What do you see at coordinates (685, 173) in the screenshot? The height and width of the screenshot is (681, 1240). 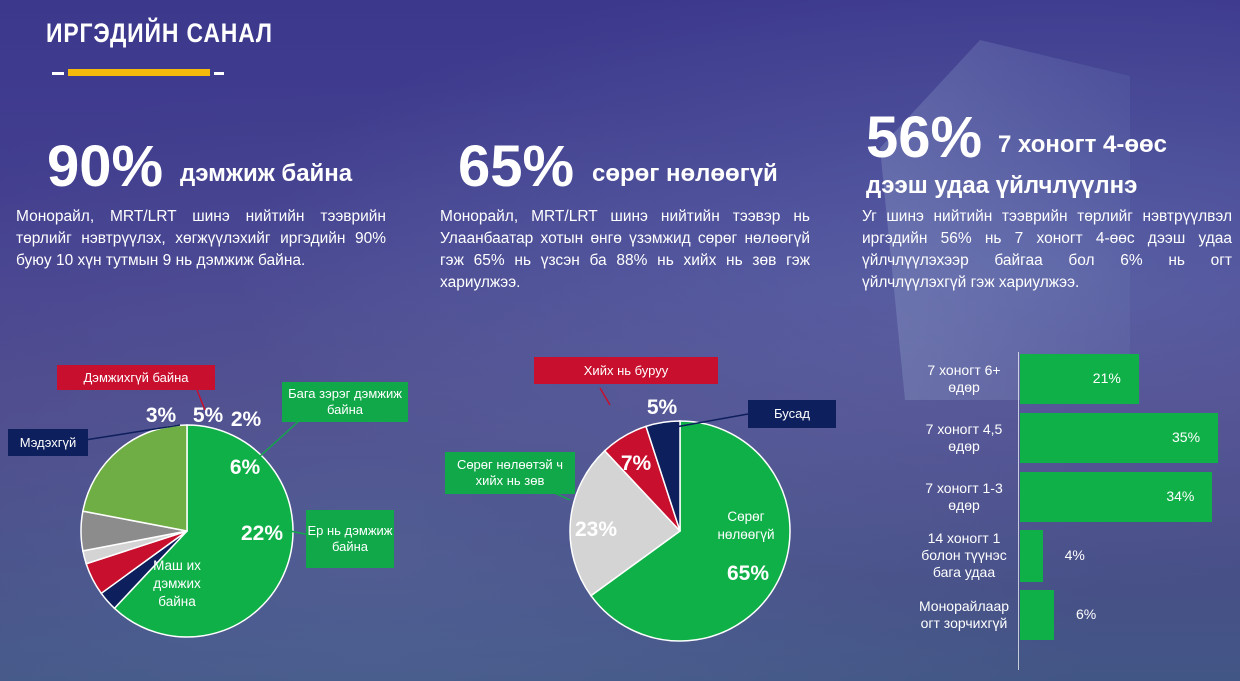 I see `stat-2-label: сөрөг нөлөөгүй` at bounding box center [685, 173].